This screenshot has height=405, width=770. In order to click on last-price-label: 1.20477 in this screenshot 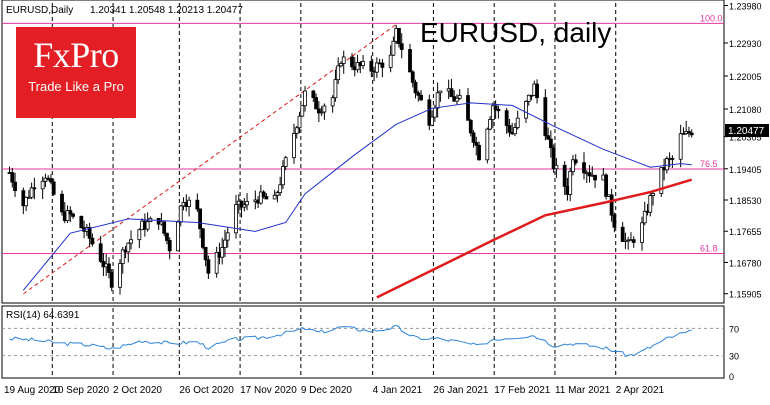, I will do `click(746, 131)`.